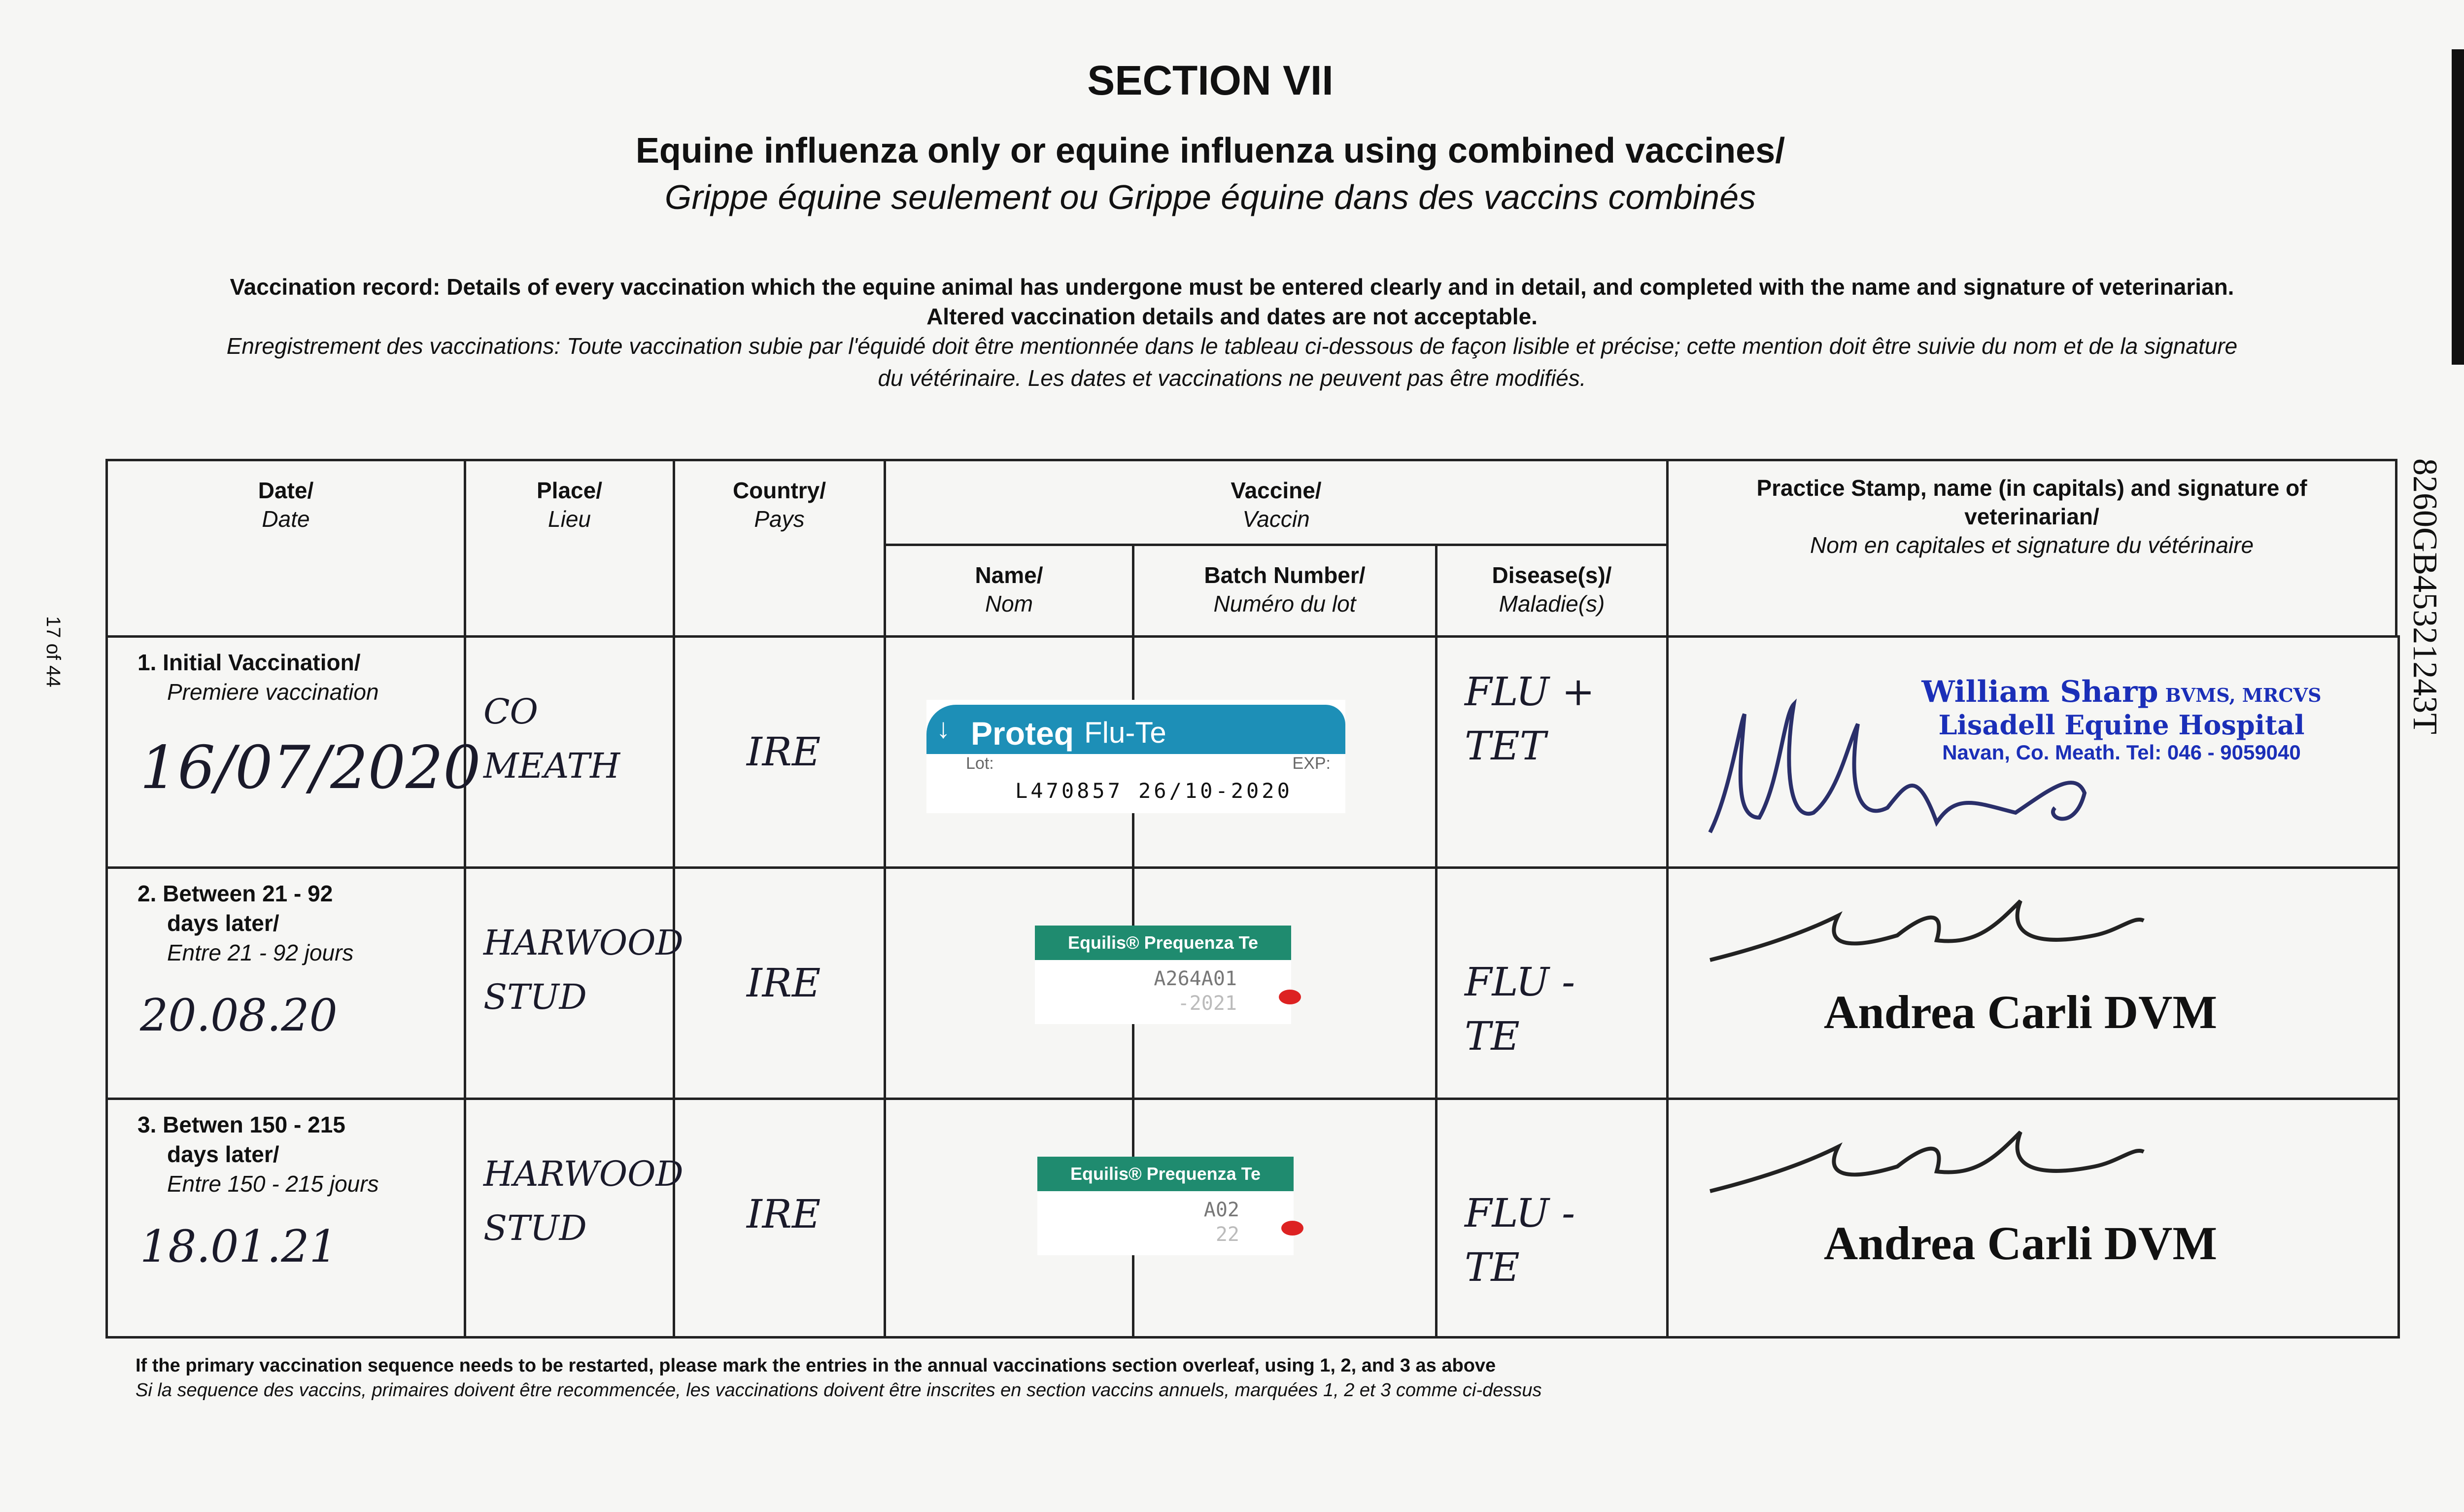 This screenshot has width=2464, height=1512. What do you see at coordinates (551, 738) in the screenshot?
I see `handwritten-place: CO MEATH` at bounding box center [551, 738].